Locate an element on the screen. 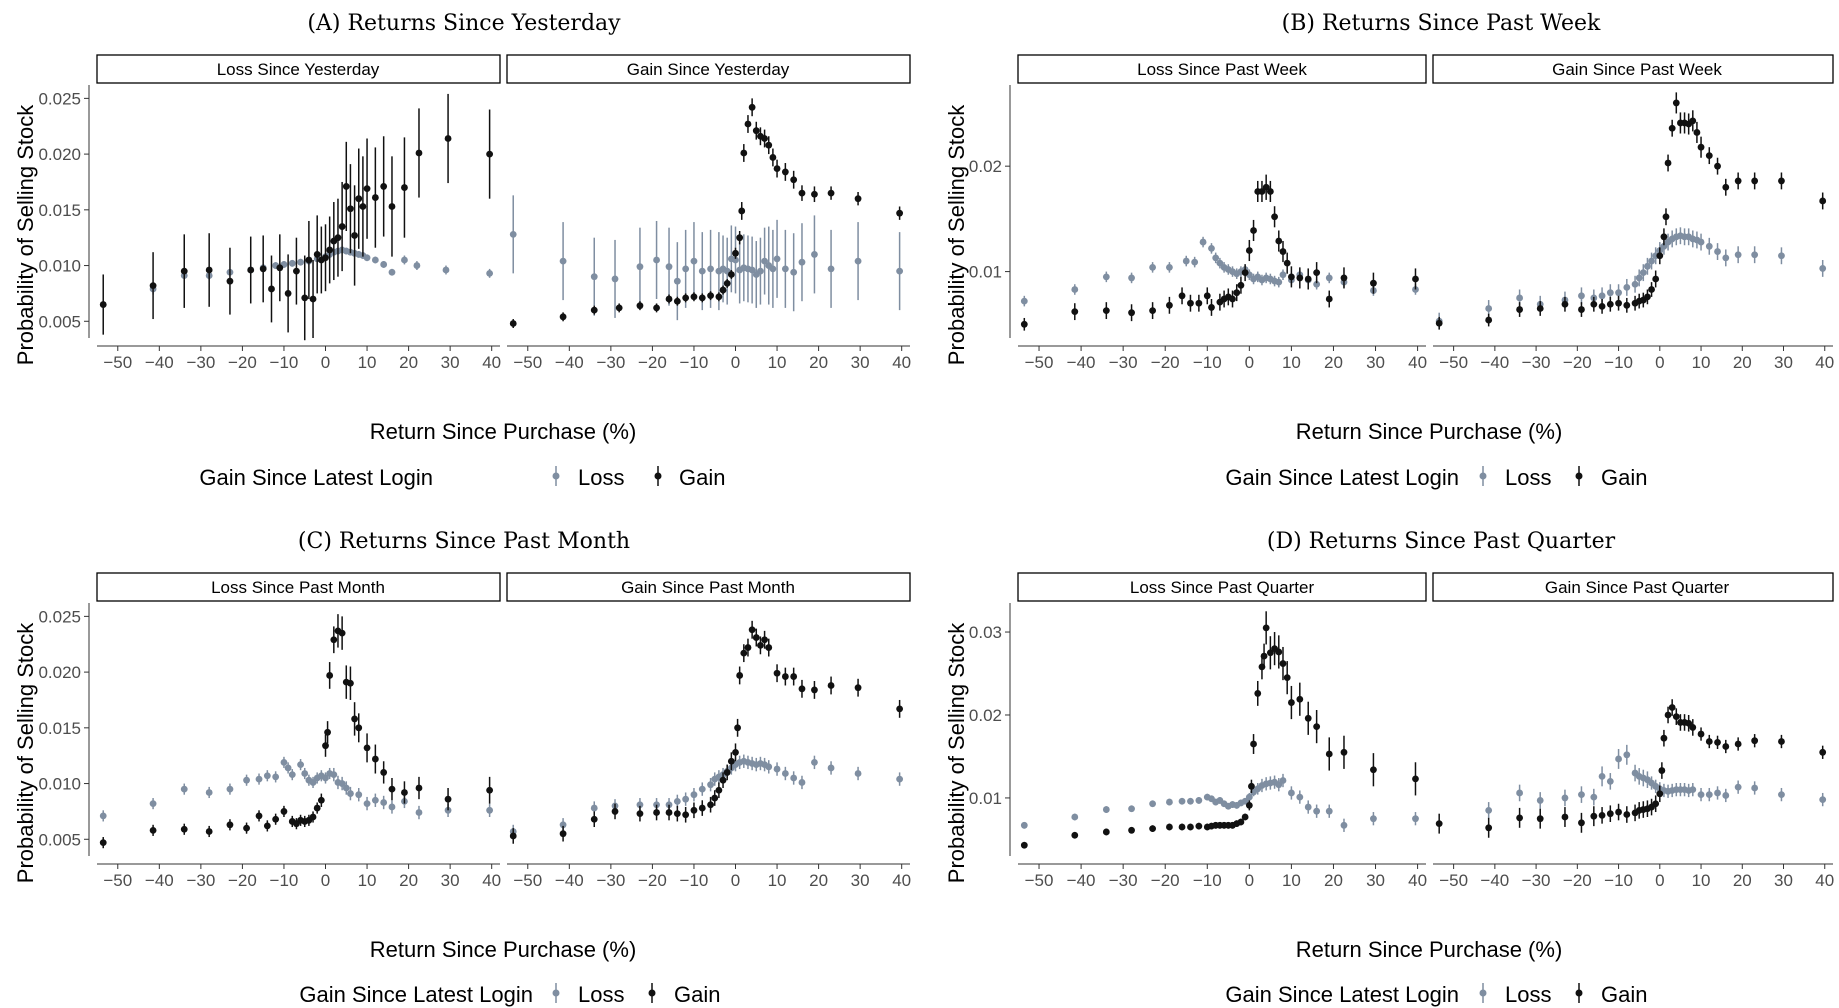 Image resolution: width=1839 pixels, height=1008 pixels. legend-label-gain: Gain is located at coordinates (1624, 477).